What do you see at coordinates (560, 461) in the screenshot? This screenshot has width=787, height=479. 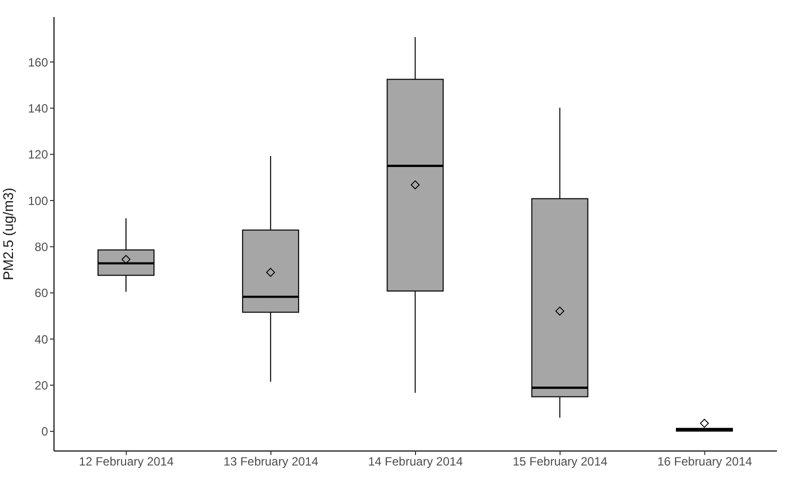 I see `x-tick-label: 15 February 2014` at bounding box center [560, 461].